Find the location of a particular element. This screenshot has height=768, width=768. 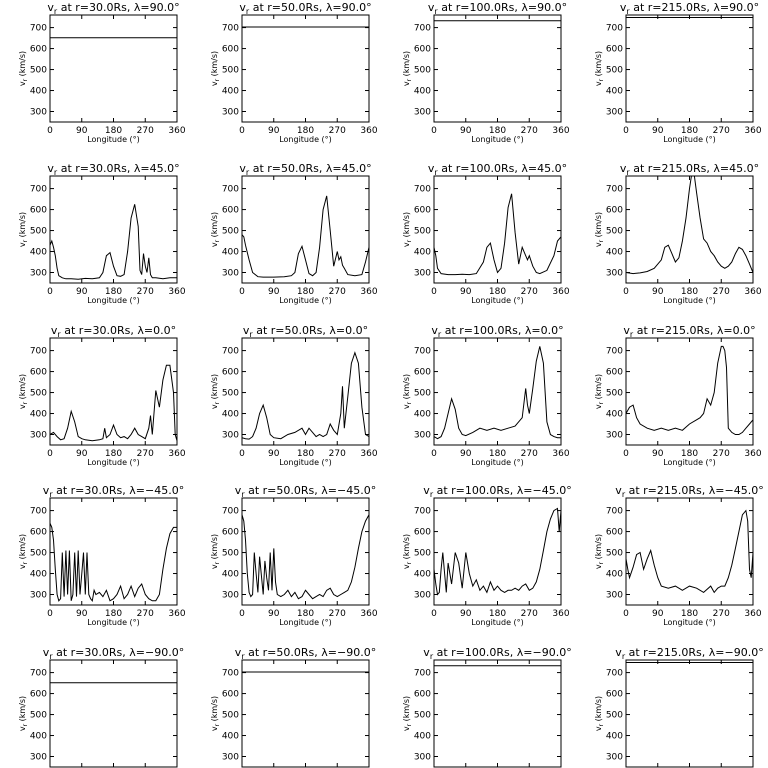

title-text: at r=50.0Rs, λ=−90.0° is located at coordinates (311, 652).